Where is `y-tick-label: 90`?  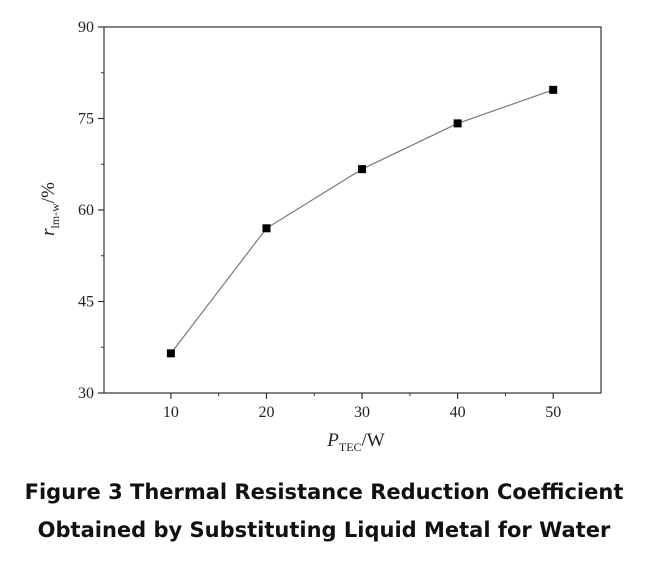
y-tick-label: 90 is located at coordinates (86, 27).